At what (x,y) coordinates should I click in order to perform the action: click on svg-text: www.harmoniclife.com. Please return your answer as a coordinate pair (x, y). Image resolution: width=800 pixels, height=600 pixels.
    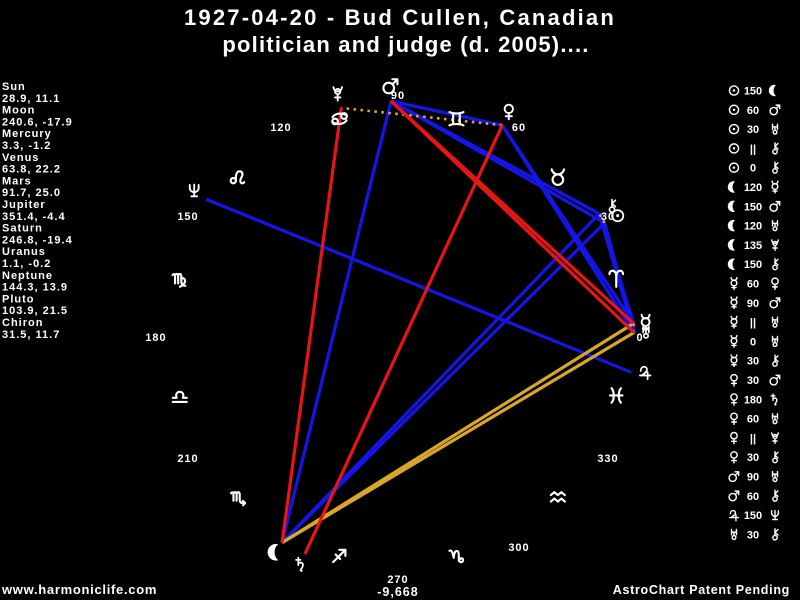
    Looking at the image, I should click on (79, 589).